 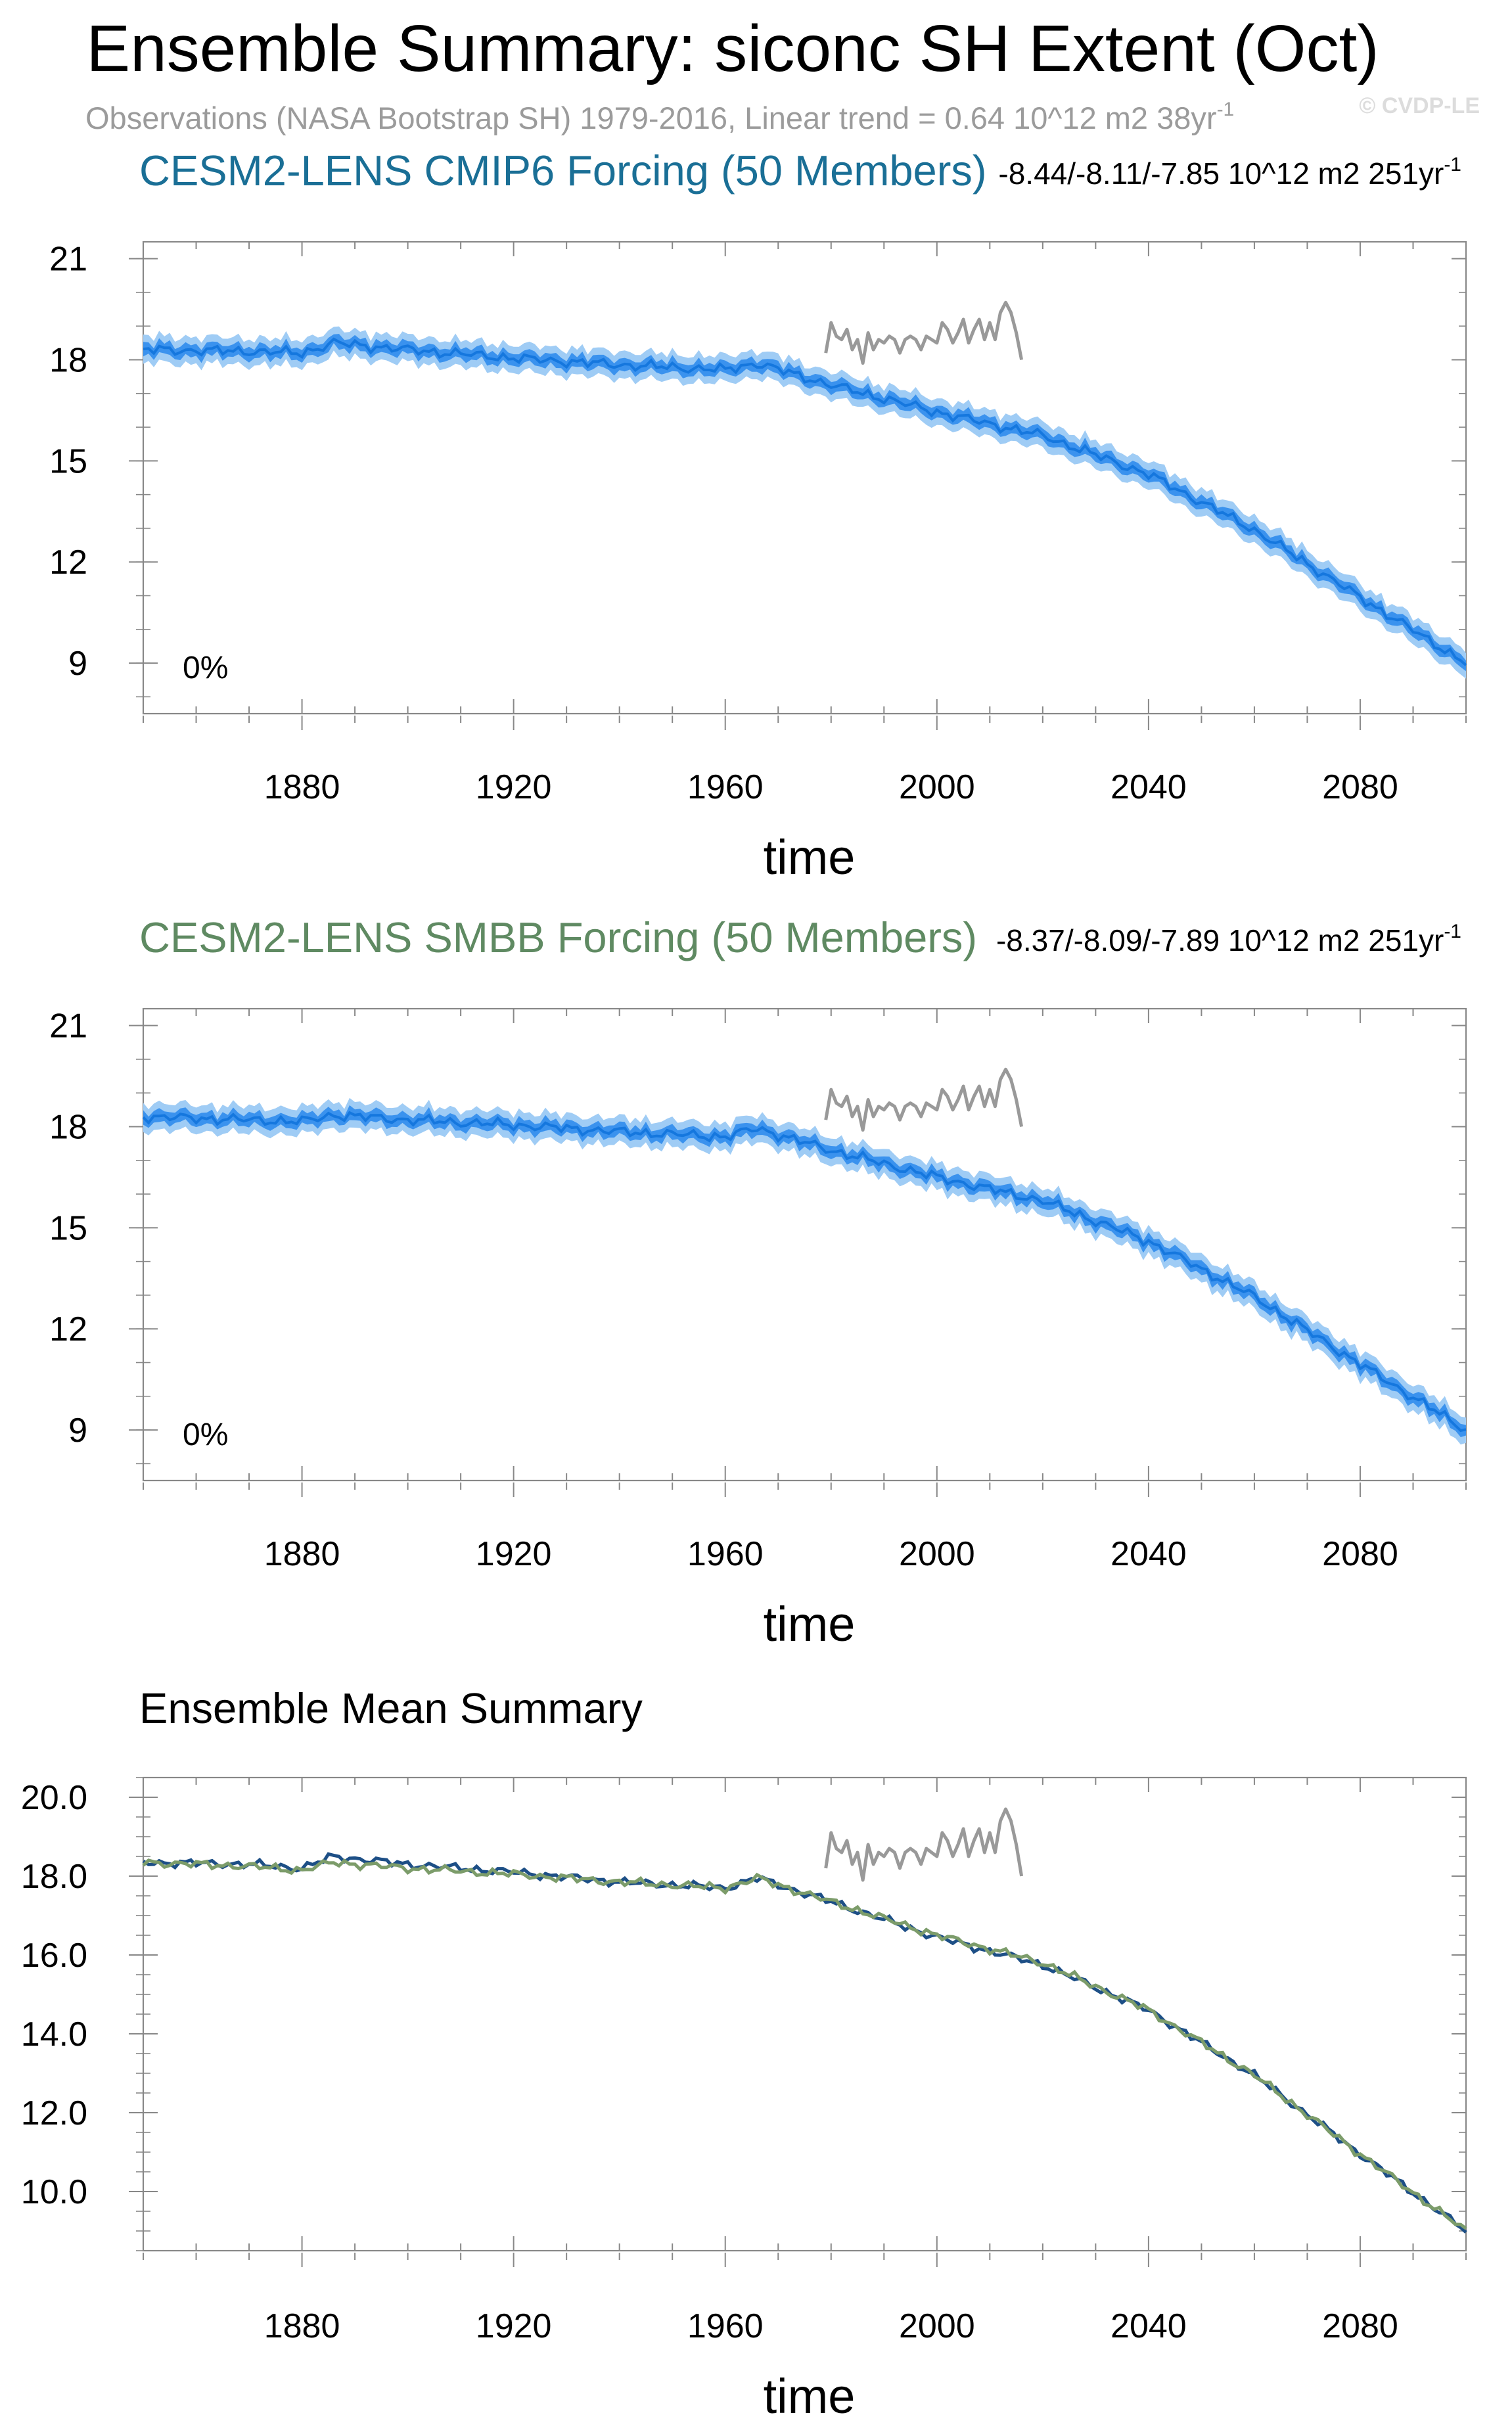 What do you see at coordinates (732, 48) in the screenshot?
I see `figure-title: Ensemble Summary: siconc SH Extent (Oct)` at bounding box center [732, 48].